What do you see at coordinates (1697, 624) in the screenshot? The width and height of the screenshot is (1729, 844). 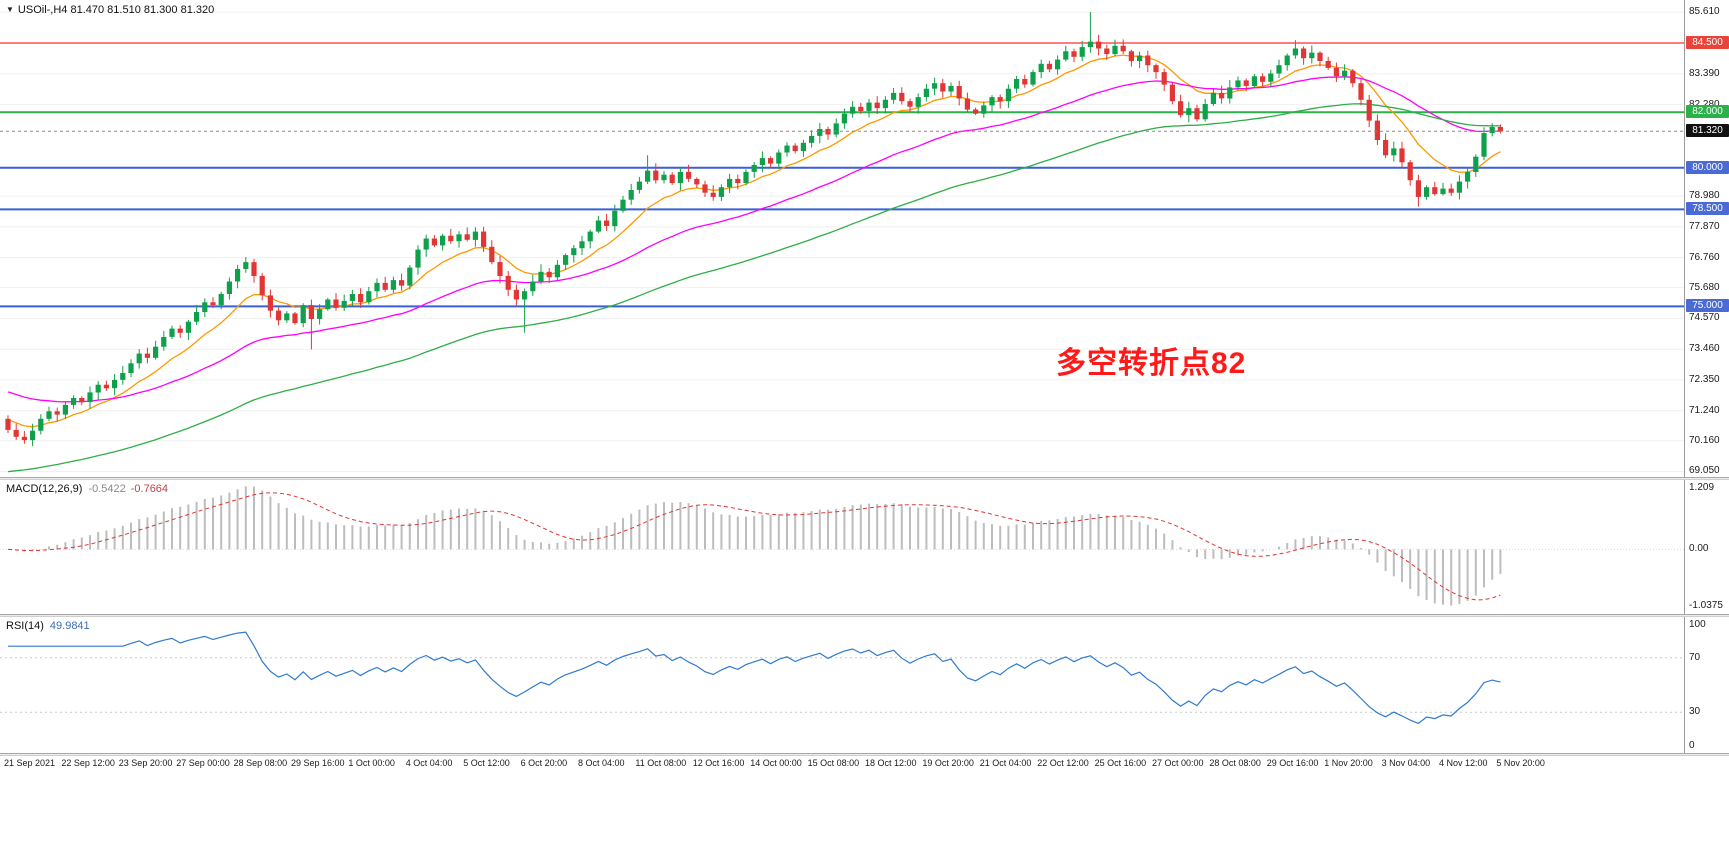 I see `rsi-scale-label: 100` at bounding box center [1697, 624].